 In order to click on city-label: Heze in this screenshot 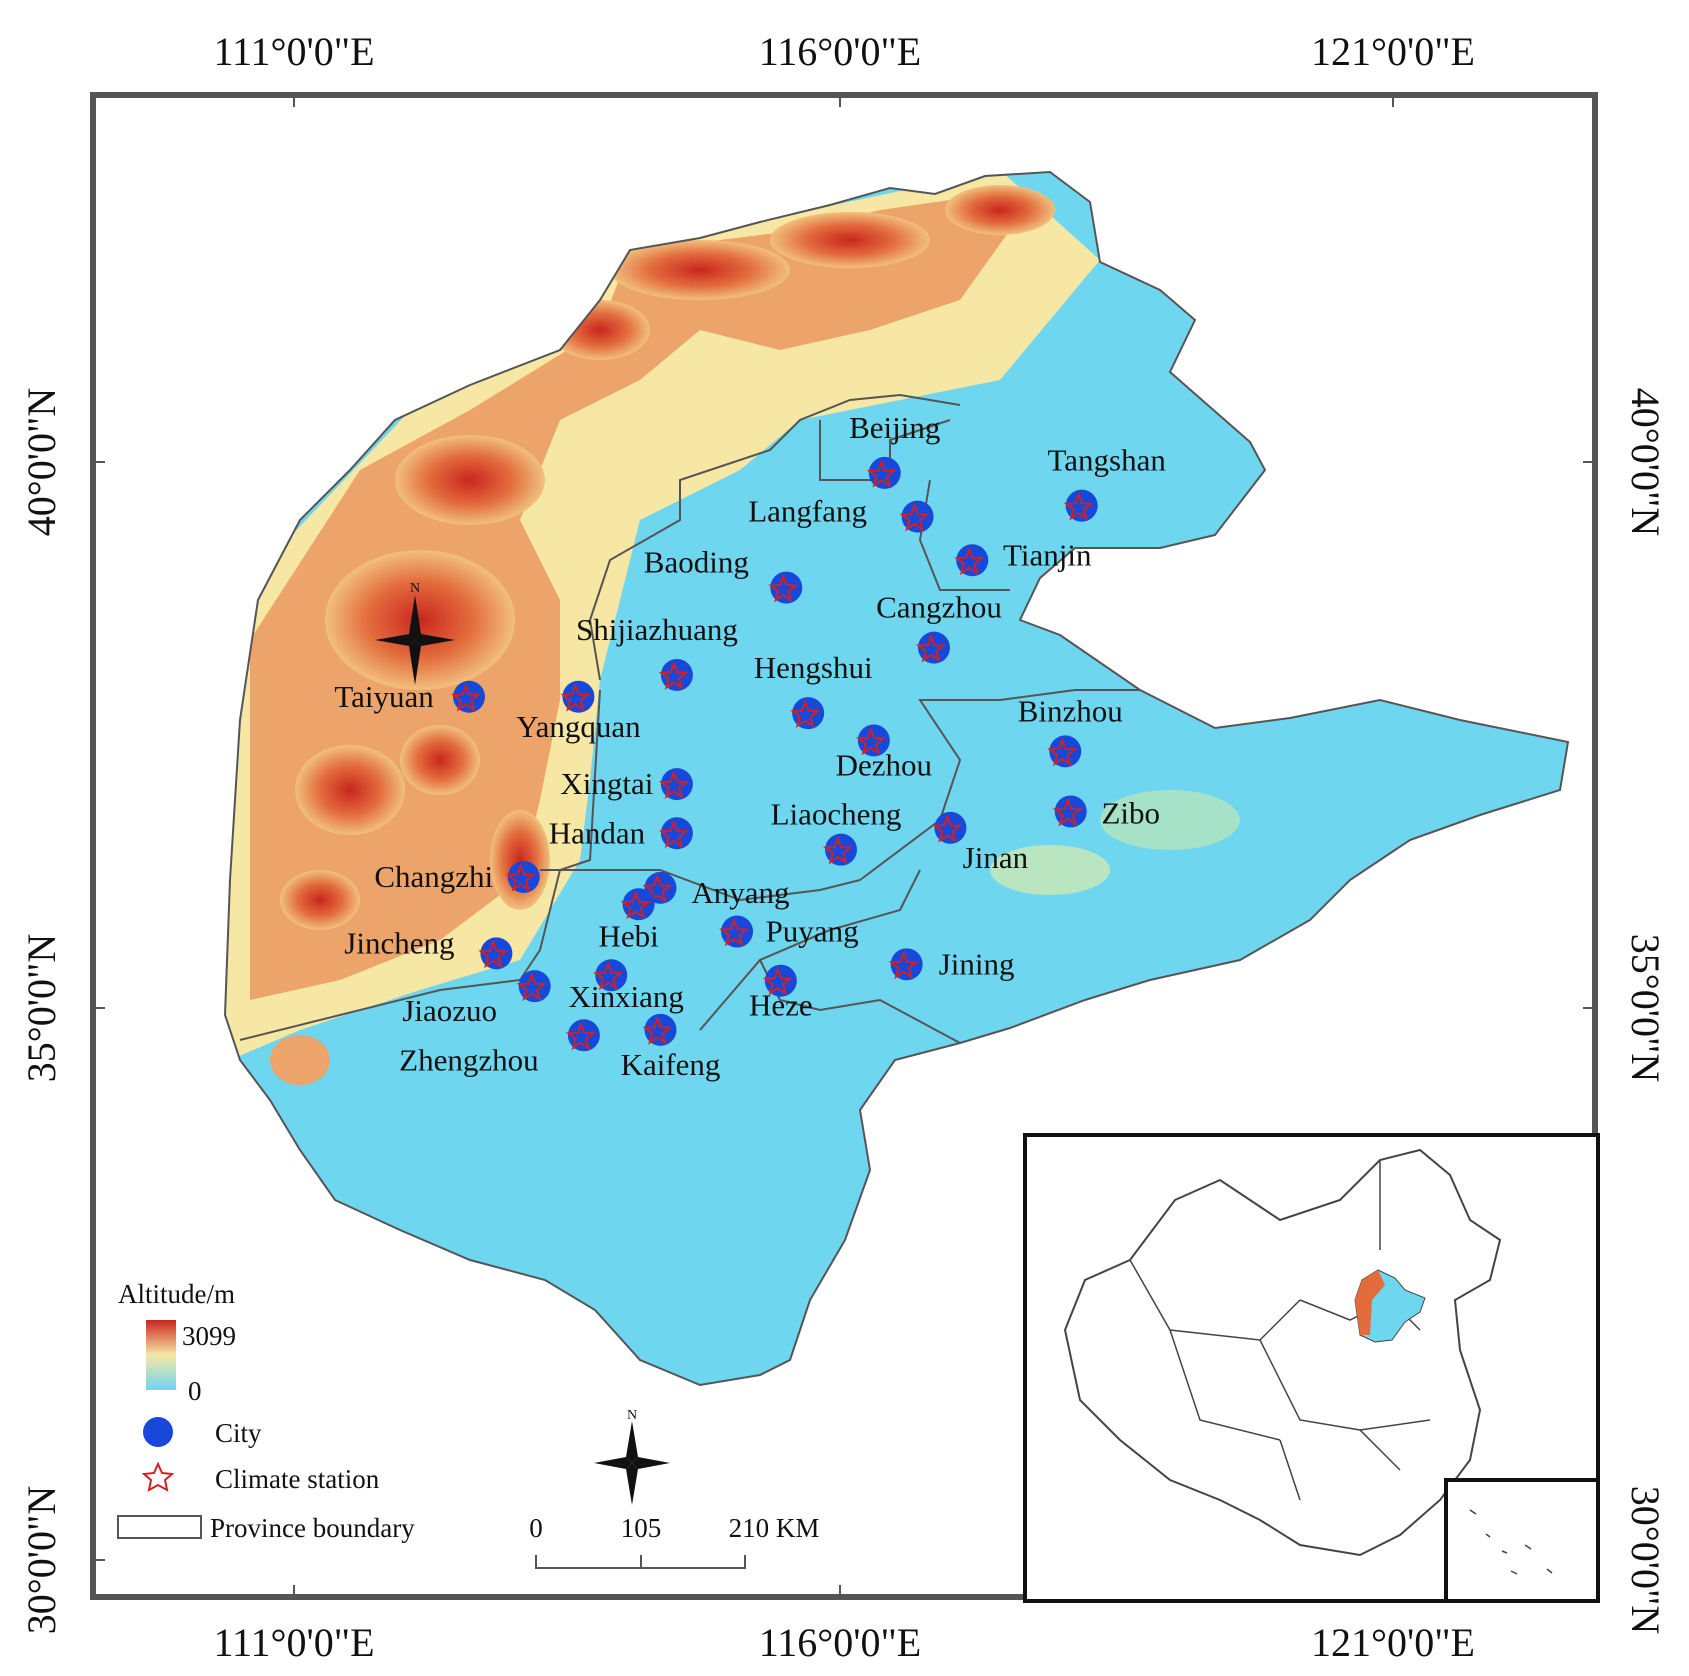, I will do `click(781, 1005)`.